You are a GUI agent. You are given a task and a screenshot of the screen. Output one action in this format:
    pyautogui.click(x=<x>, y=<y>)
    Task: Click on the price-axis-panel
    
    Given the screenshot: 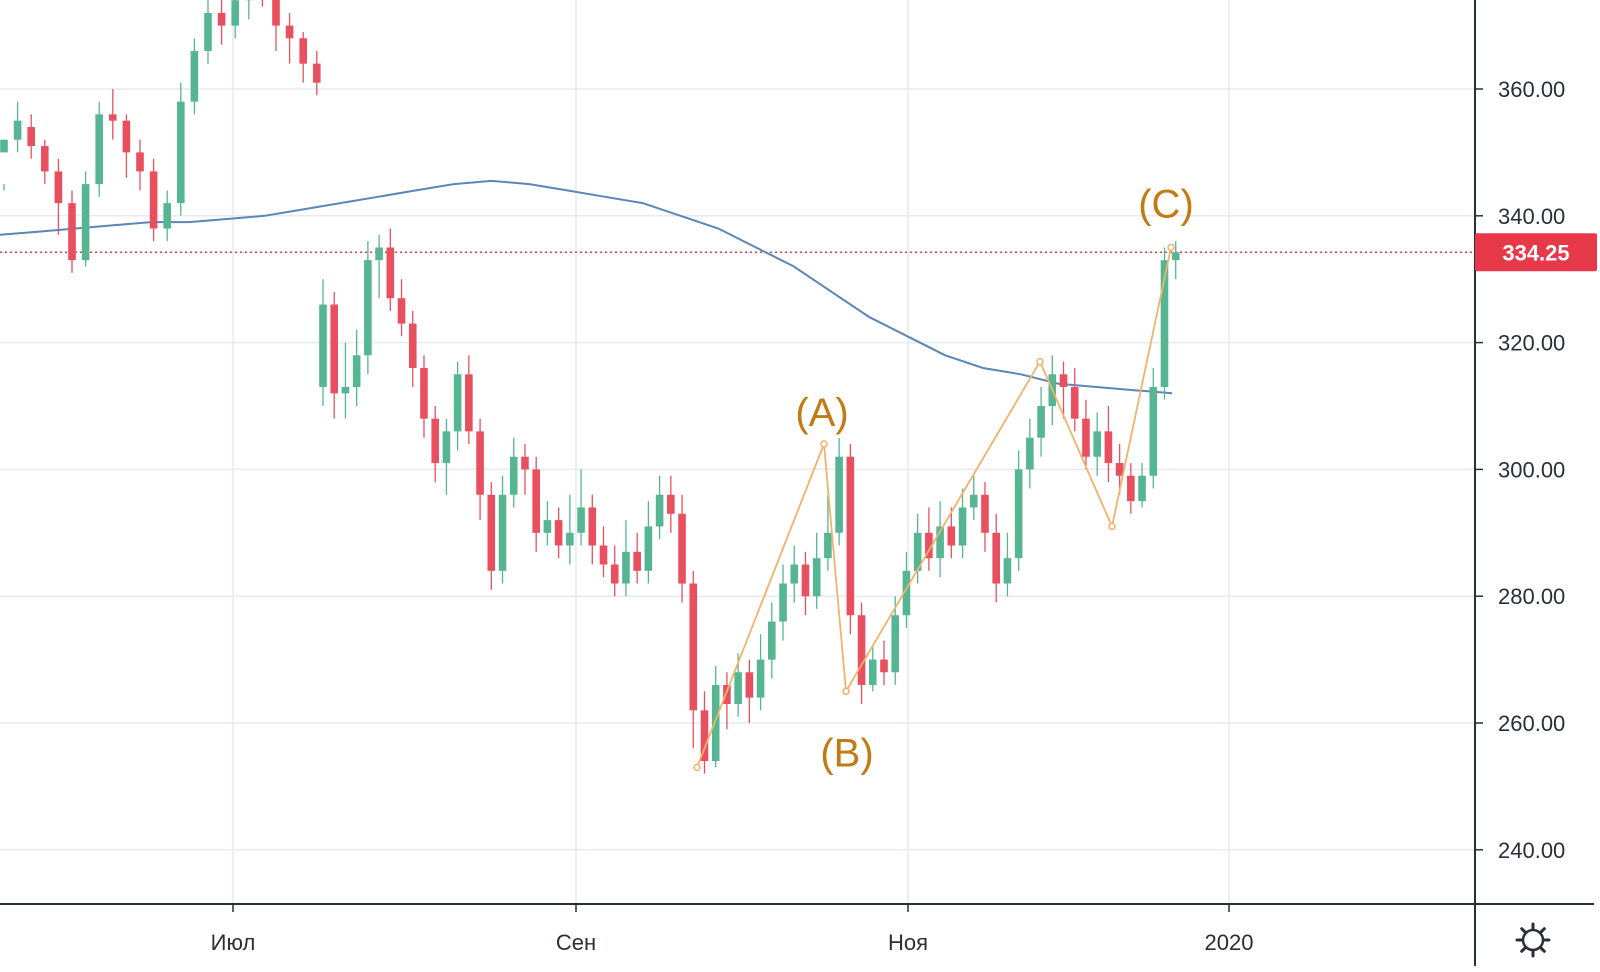 What is the action you would take?
    pyautogui.click(x=1537, y=486)
    